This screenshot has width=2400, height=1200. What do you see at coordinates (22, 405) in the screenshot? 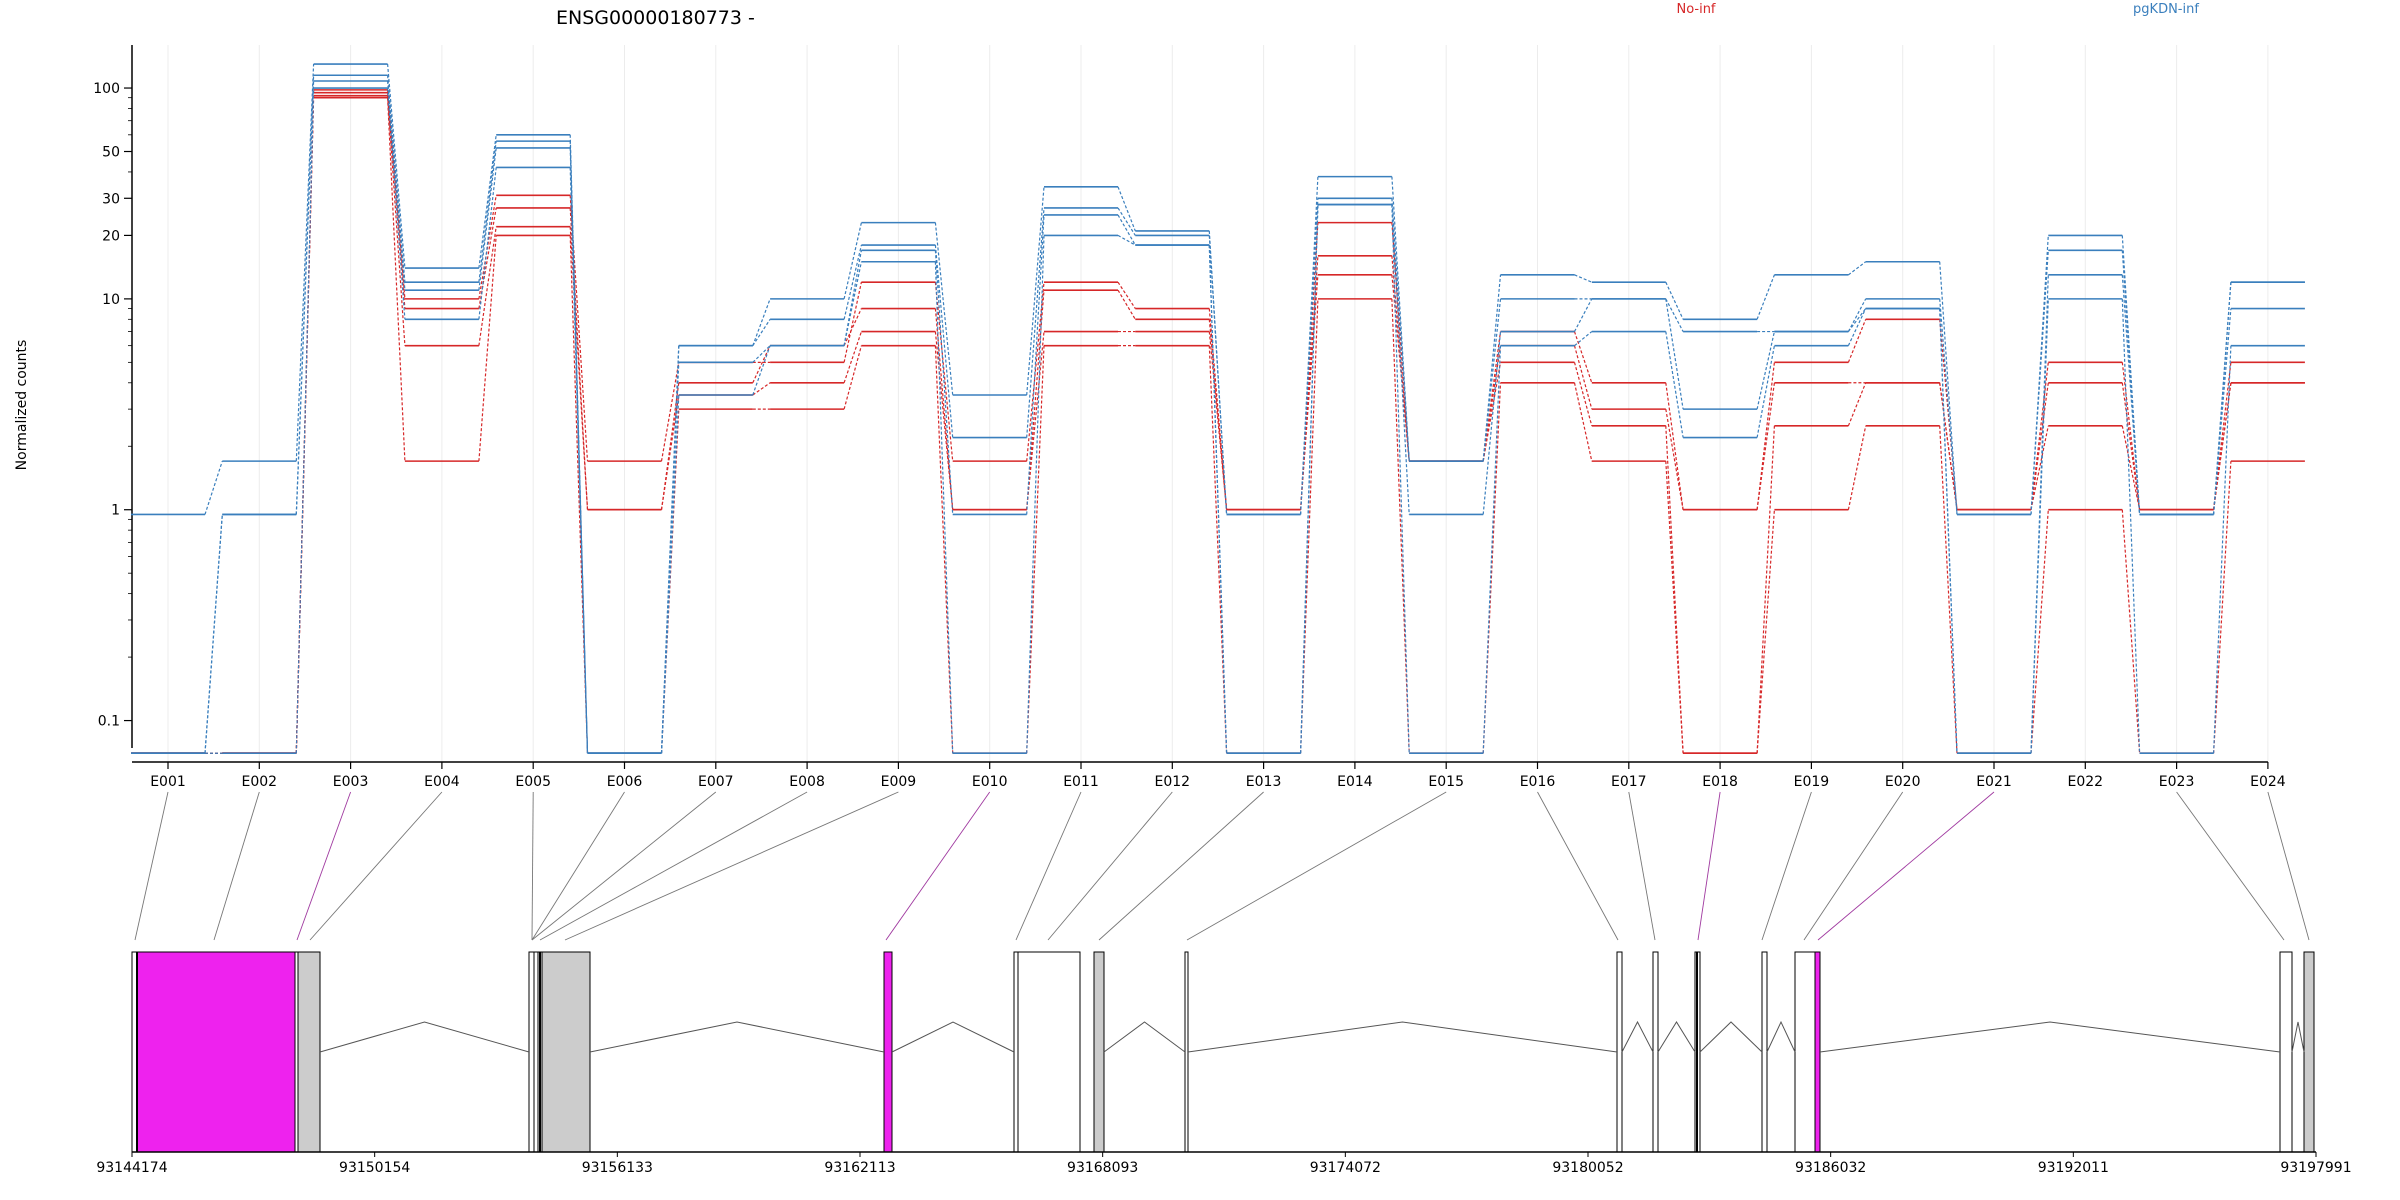
I see `y-axis-label: Normalized counts` at bounding box center [22, 405].